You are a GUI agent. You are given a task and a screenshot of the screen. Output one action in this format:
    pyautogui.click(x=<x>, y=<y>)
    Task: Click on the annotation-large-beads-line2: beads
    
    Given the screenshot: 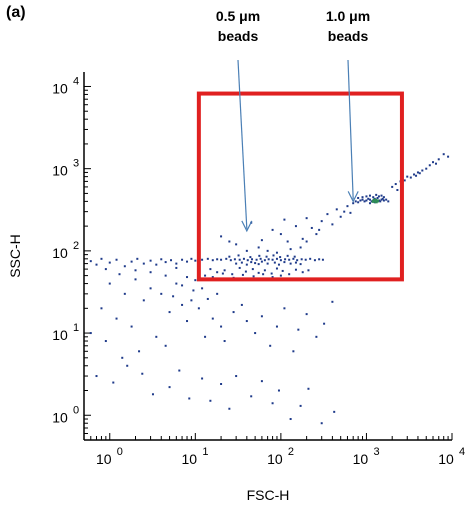 What is the action you would take?
    pyautogui.click(x=348, y=36)
    